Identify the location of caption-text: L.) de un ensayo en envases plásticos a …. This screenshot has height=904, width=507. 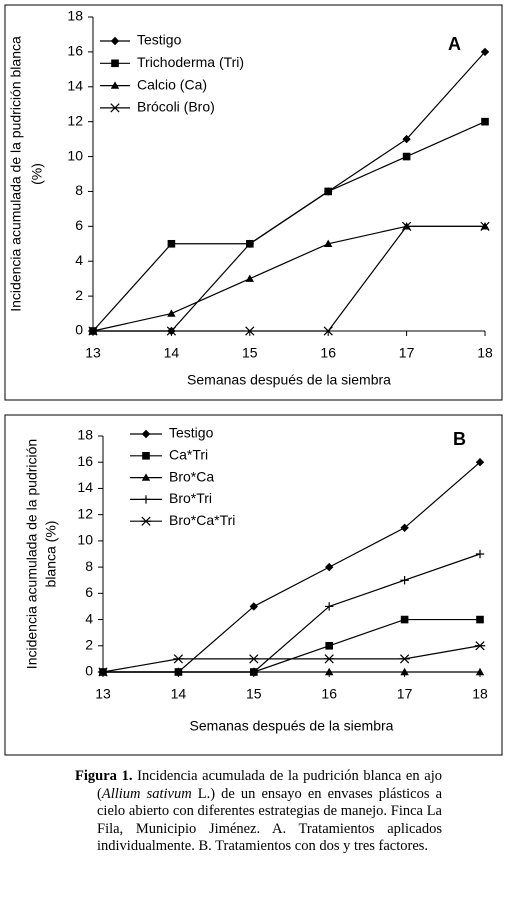
(270, 820).